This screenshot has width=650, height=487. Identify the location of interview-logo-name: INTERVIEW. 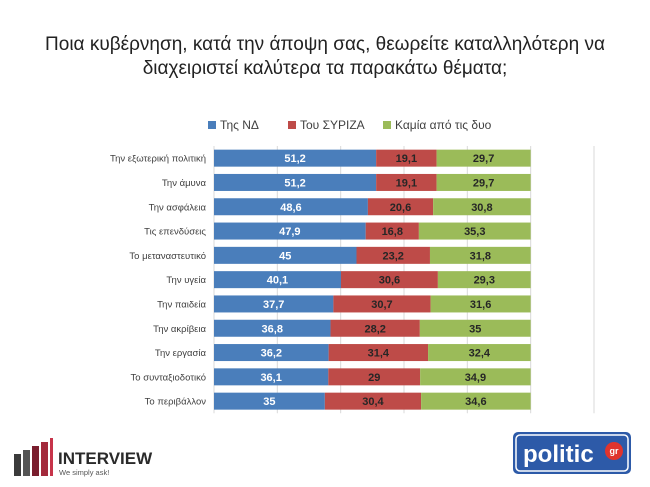
(105, 458).